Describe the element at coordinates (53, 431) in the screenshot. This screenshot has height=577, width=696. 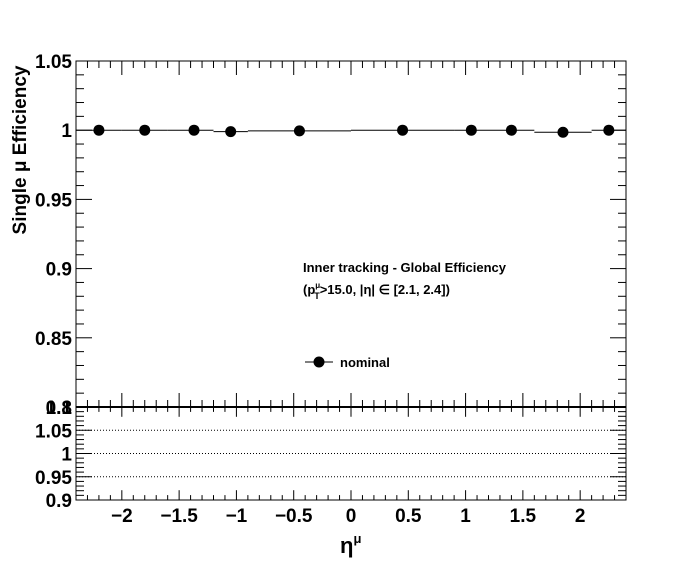
I see `ratio-y-tick-label: 1.05` at that location.